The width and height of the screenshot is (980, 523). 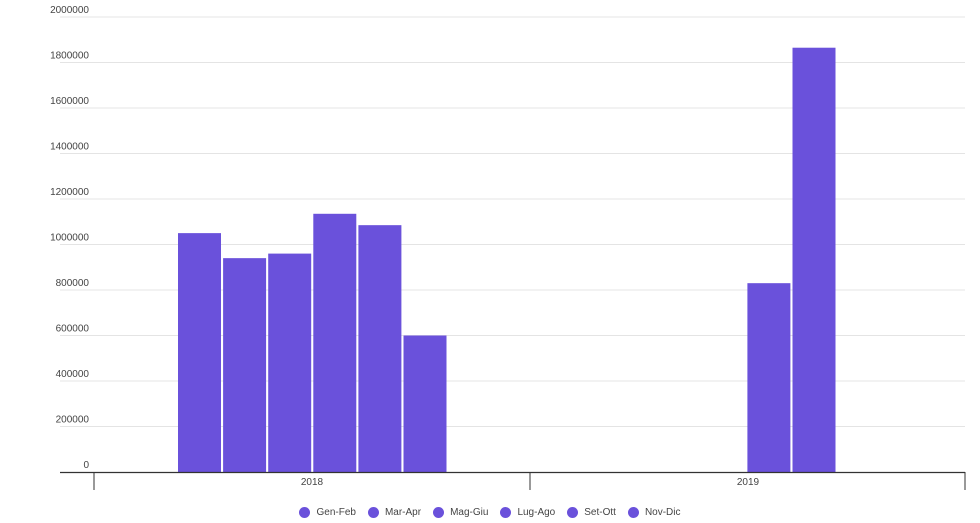 I want to click on legend-item: Mag-Giu, so click(x=461, y=512).